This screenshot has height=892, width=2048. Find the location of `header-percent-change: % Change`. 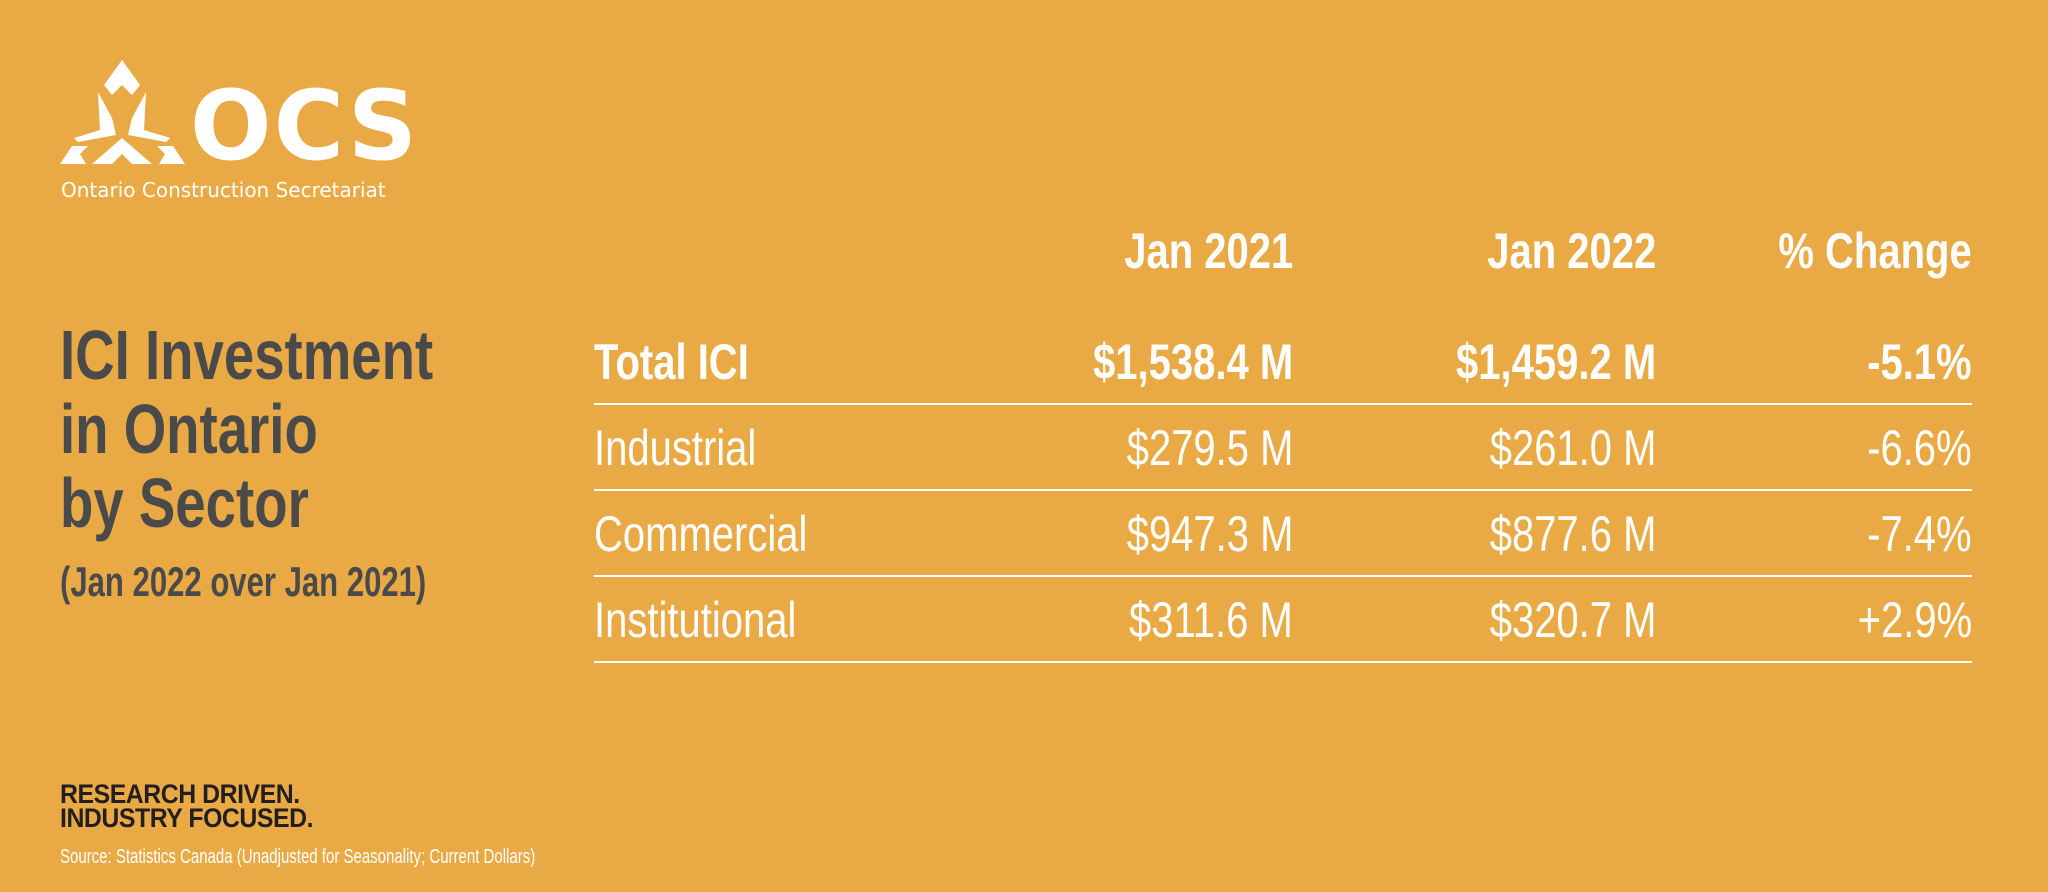

header-percent-change: % Change is located at coordinates (1875, 251).